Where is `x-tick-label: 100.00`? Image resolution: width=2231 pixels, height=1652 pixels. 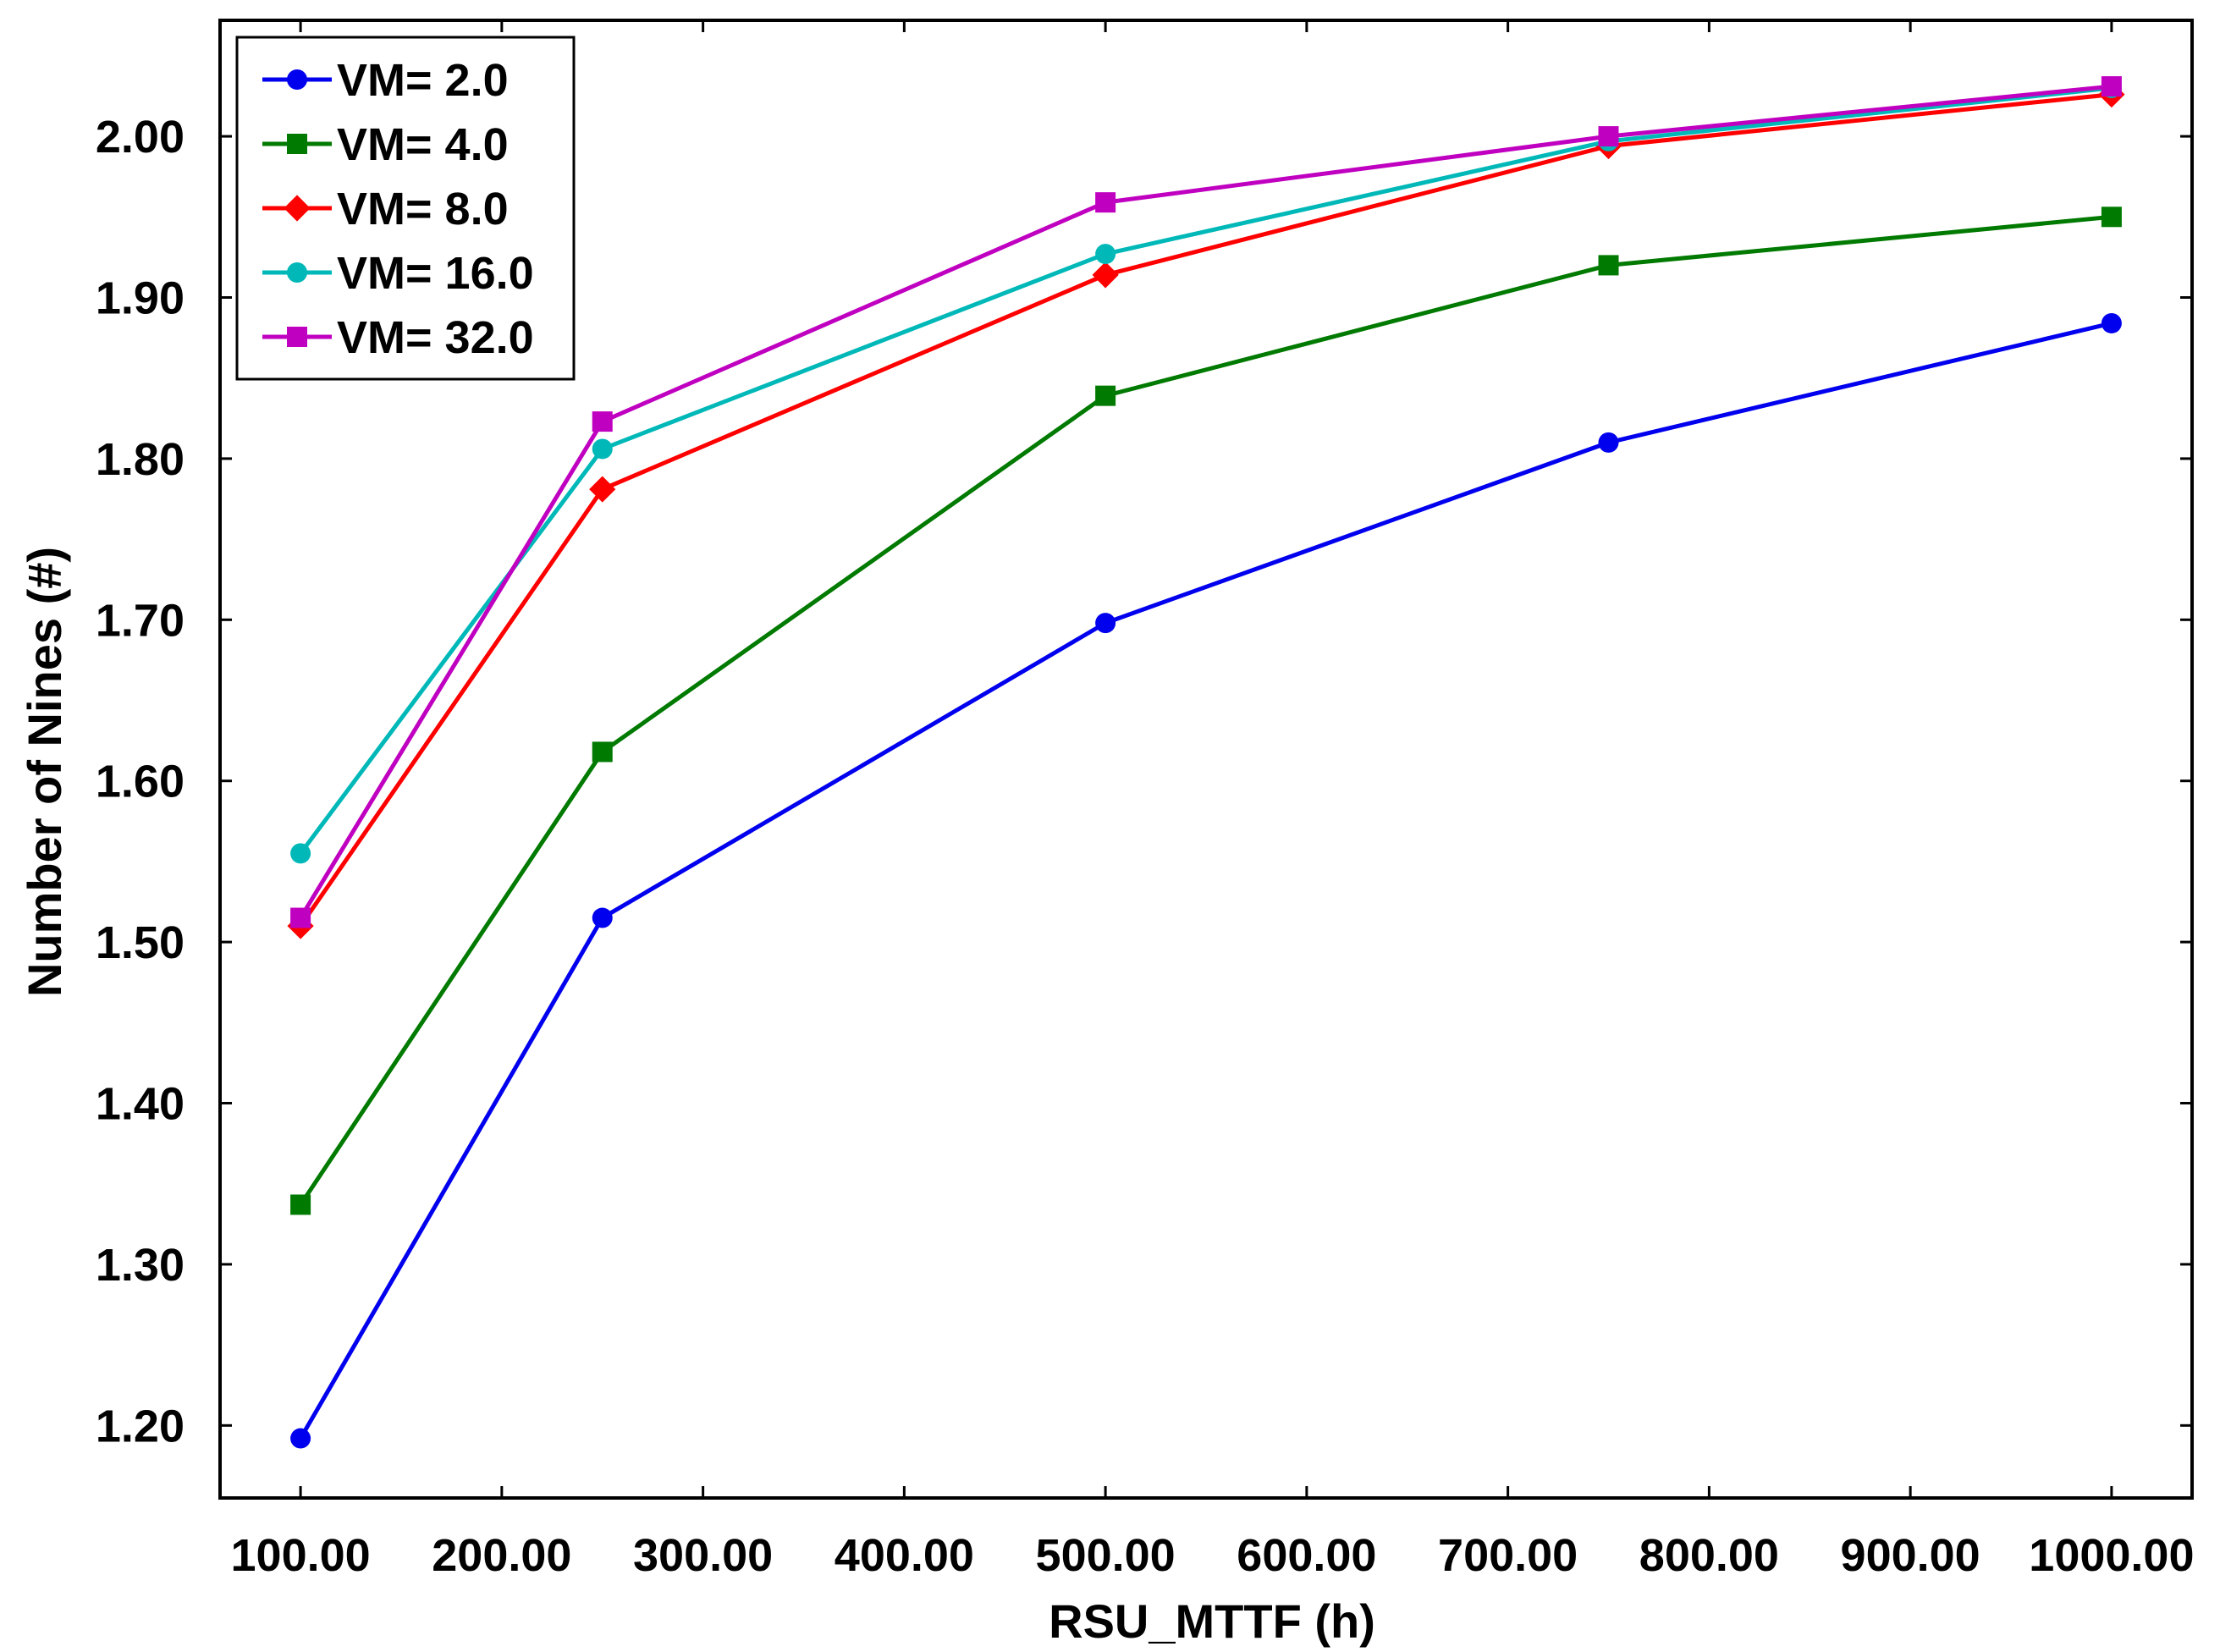 x-tick-label: 100.00 is located at coordinates (301, 1555).